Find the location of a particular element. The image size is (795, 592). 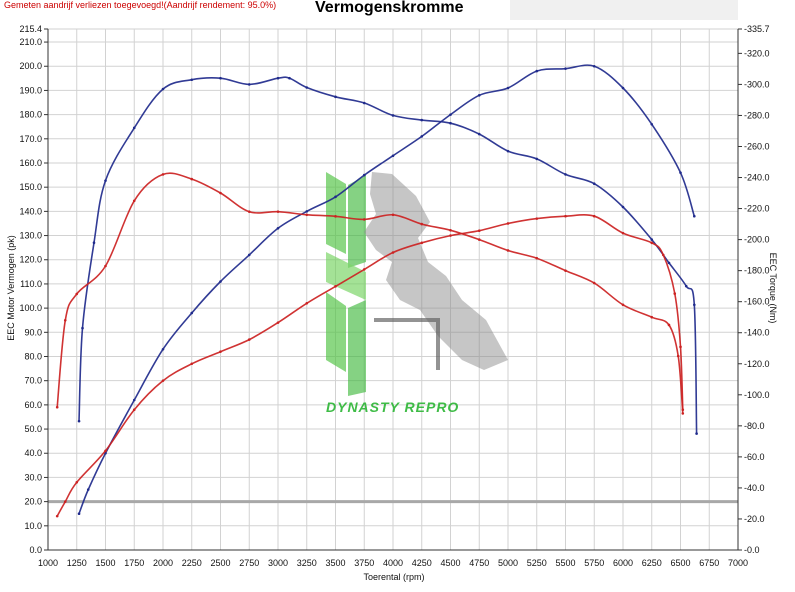

y-left-tick-label: 60.0 is located at coordinates (33, 405).